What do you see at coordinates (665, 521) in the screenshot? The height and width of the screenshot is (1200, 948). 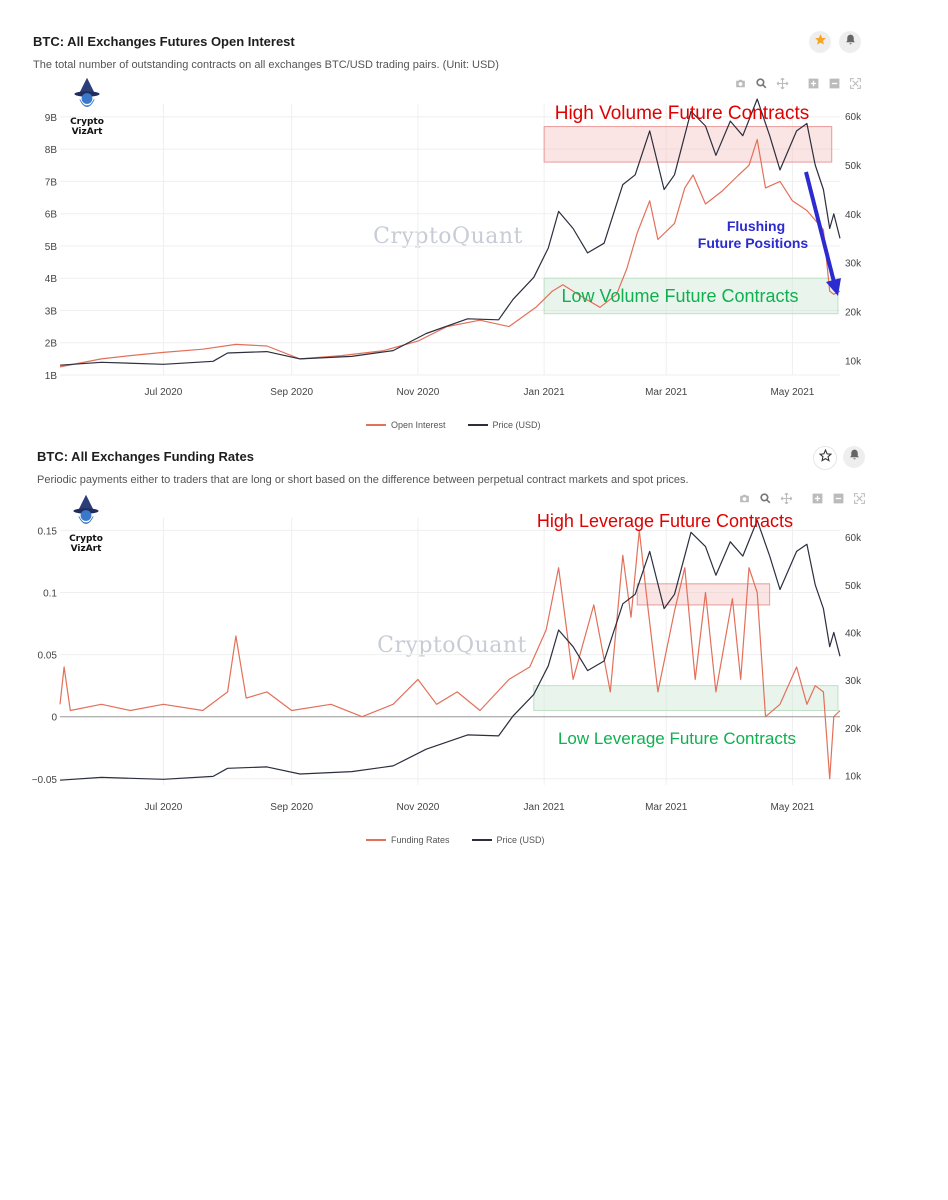 I see `annotation-label: High Leverage Future Contracts` at bounding box center [665, 521].